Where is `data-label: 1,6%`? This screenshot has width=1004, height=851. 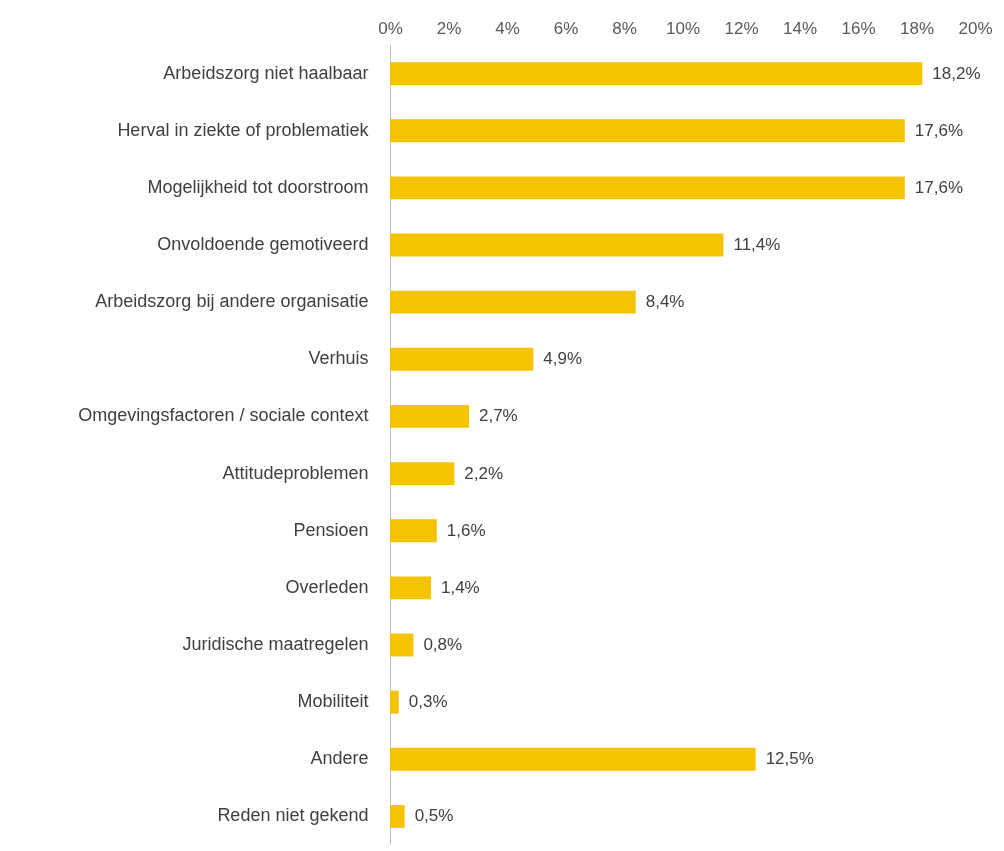
data-label: 1,6% is located at coordinates (466, 530).